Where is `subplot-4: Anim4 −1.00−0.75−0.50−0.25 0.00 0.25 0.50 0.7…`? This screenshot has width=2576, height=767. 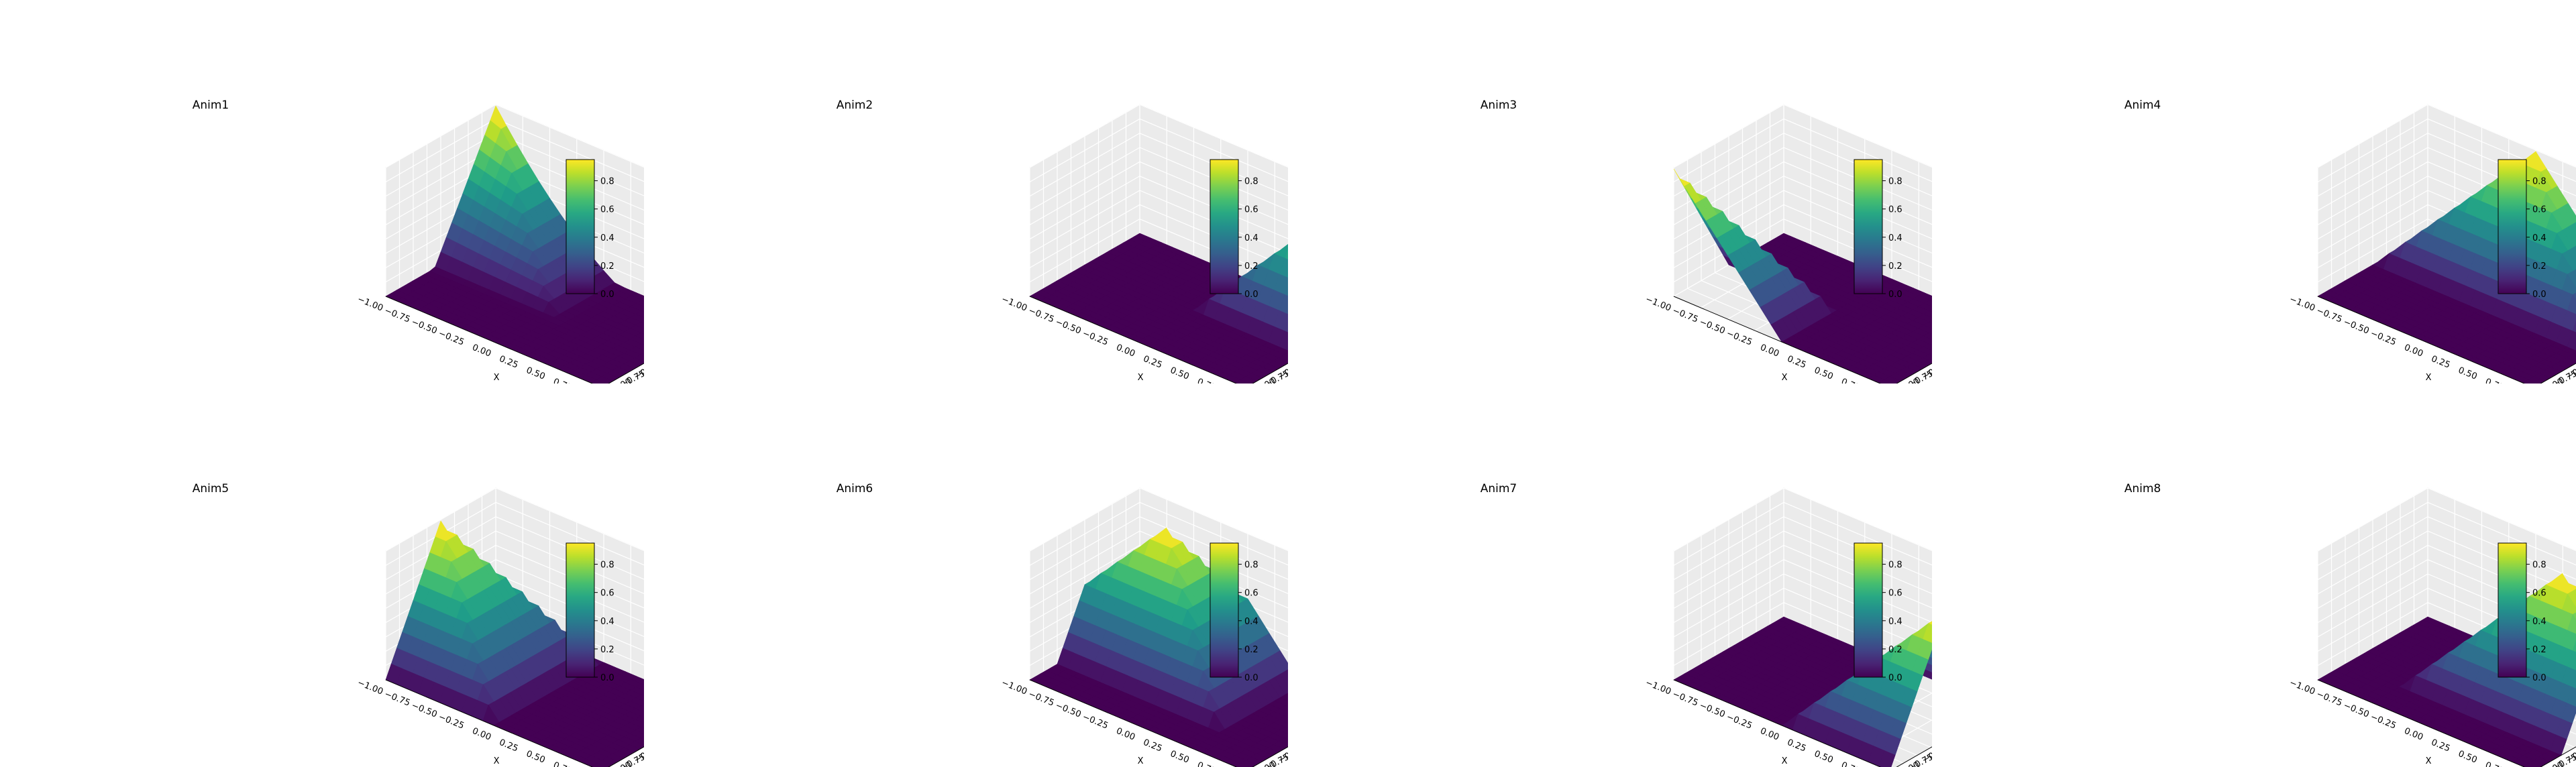
subplot-4: Anim4 −1.00−0.75−0.50−0.25 0.00 0.25 0.50 0.7… is located at coordinates (2254, 192).